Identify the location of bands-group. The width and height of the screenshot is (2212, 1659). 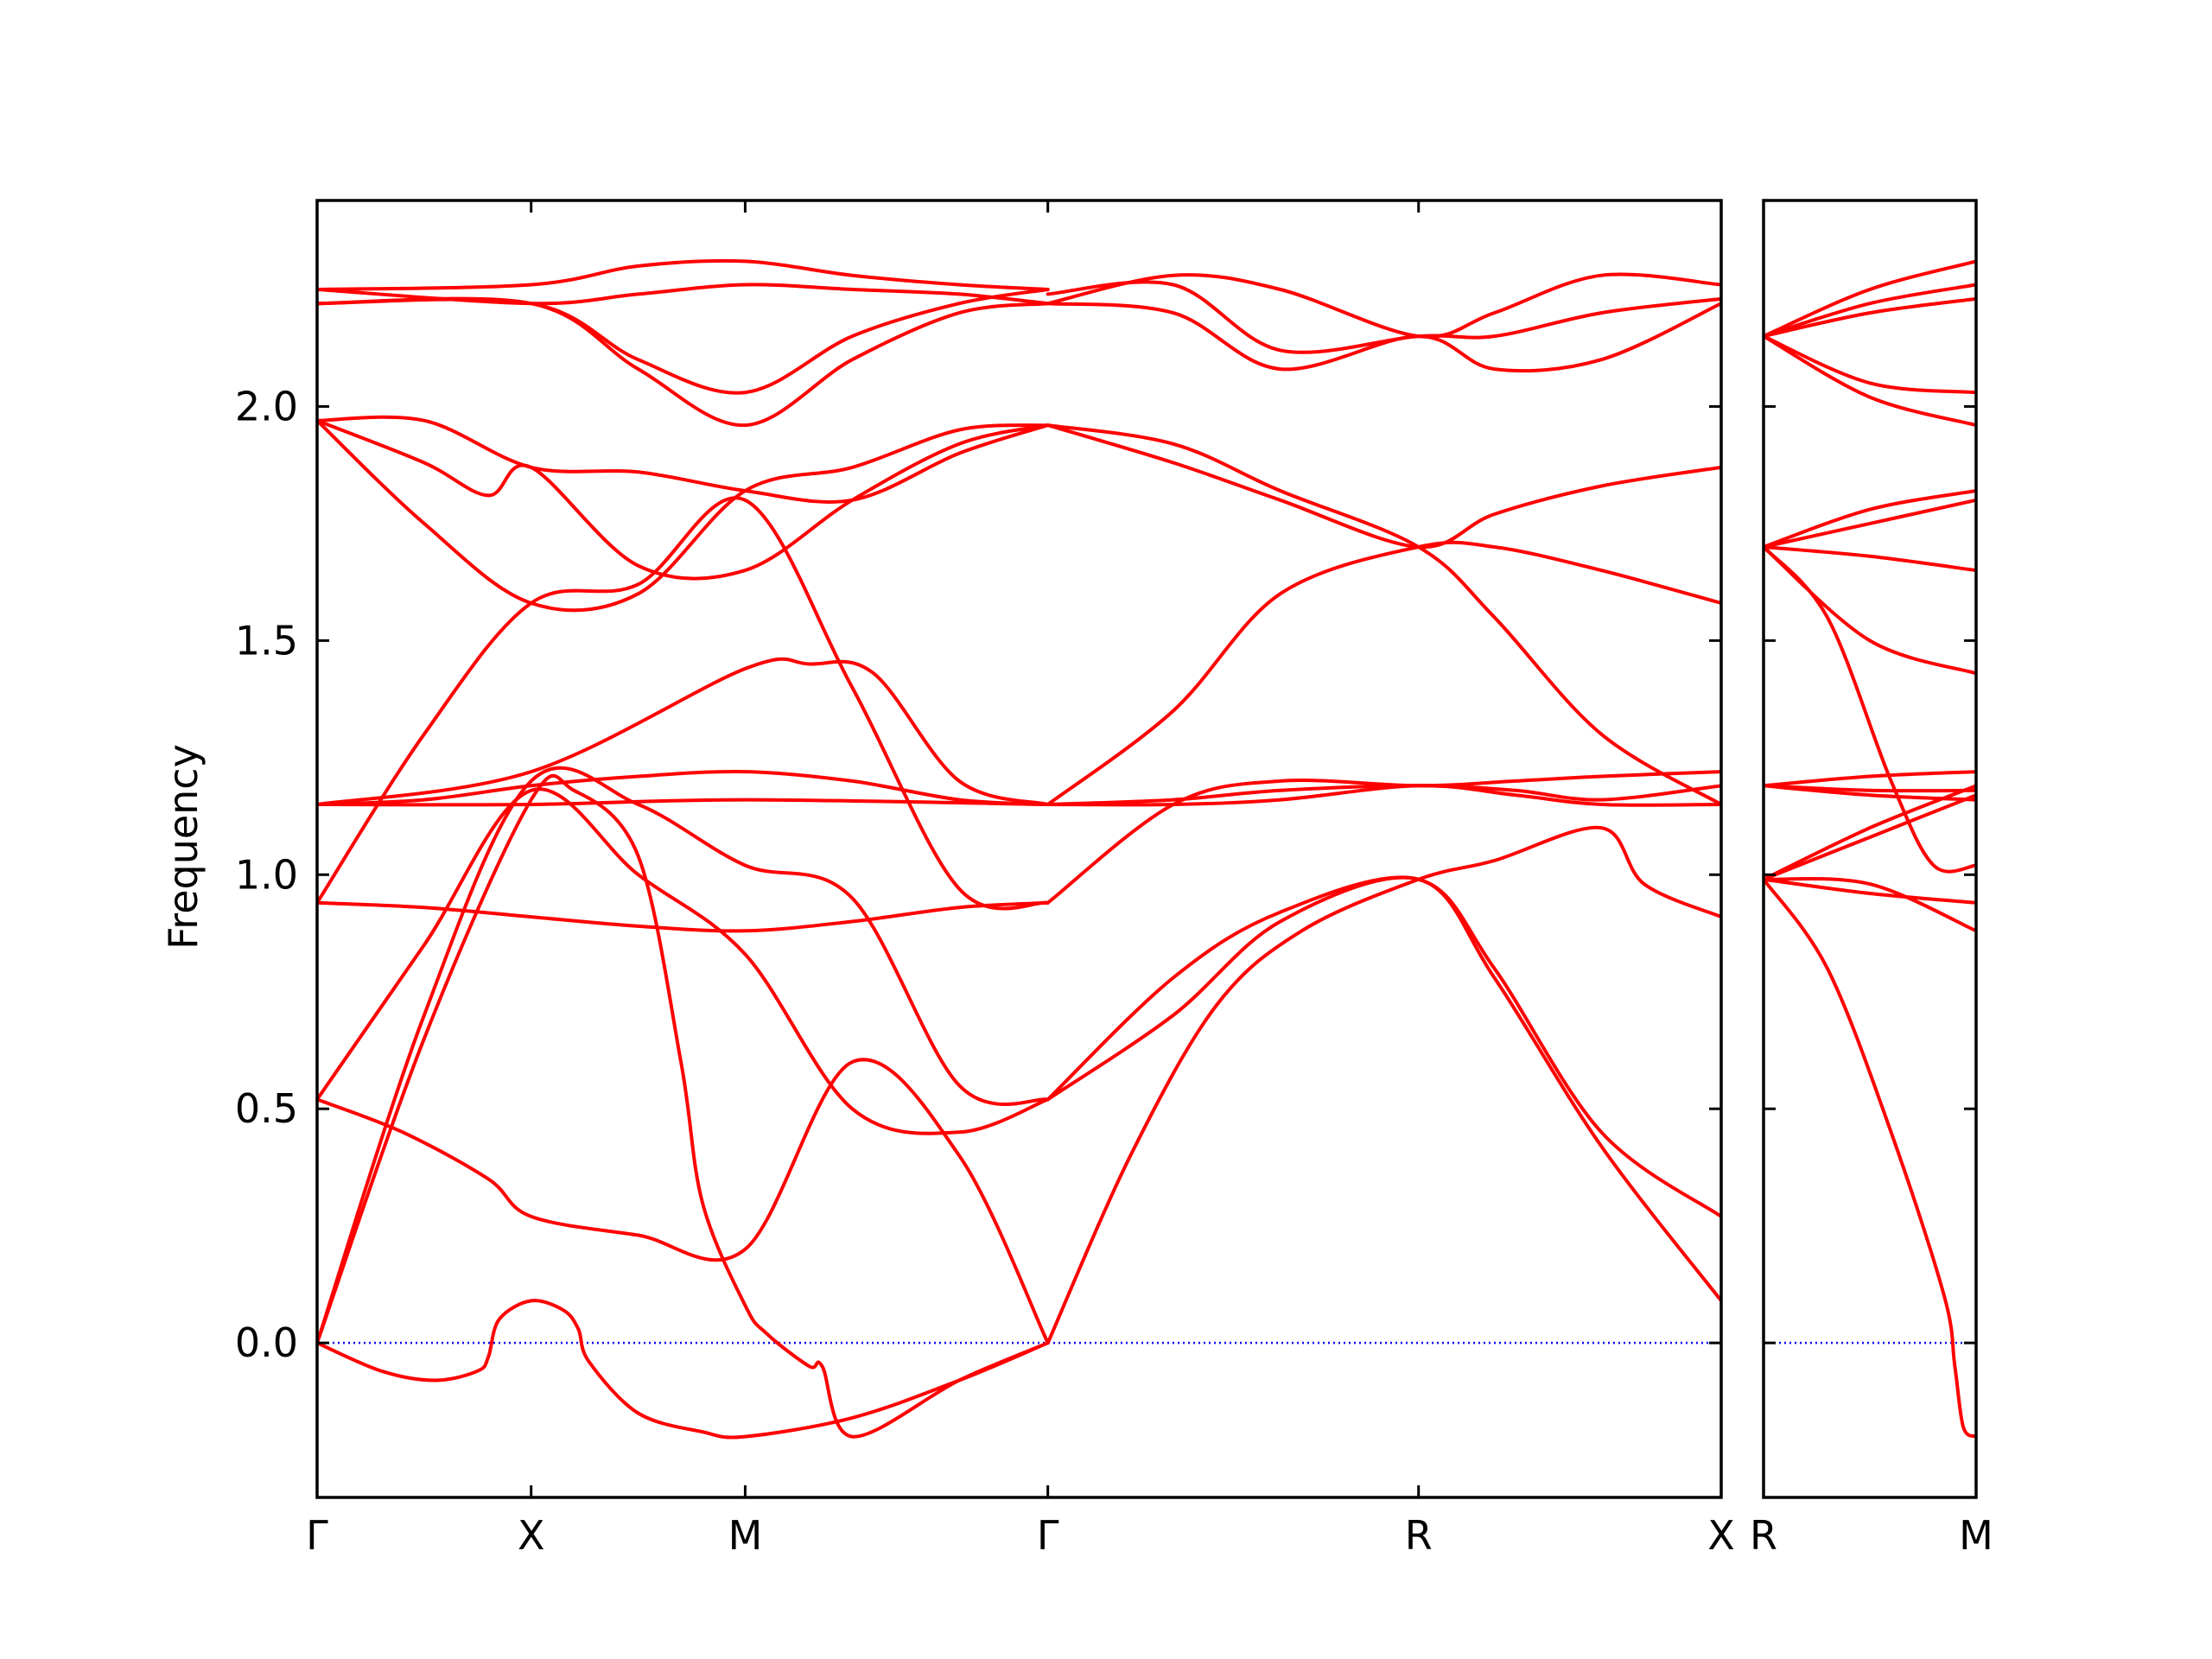
(1870, 849).